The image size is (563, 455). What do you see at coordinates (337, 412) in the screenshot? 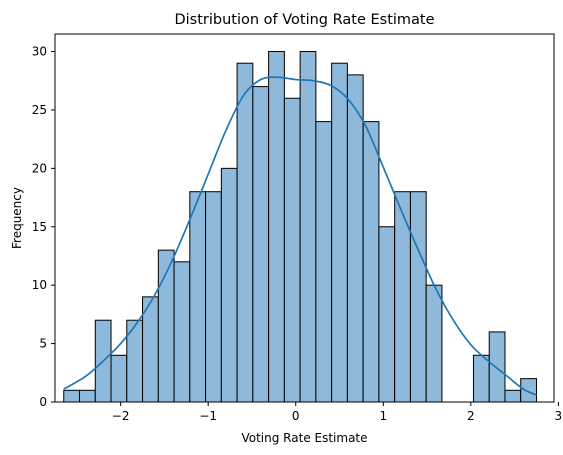
I see `x-axis: −2 −1 0 1 2 3` at bounding box center [337, 412].